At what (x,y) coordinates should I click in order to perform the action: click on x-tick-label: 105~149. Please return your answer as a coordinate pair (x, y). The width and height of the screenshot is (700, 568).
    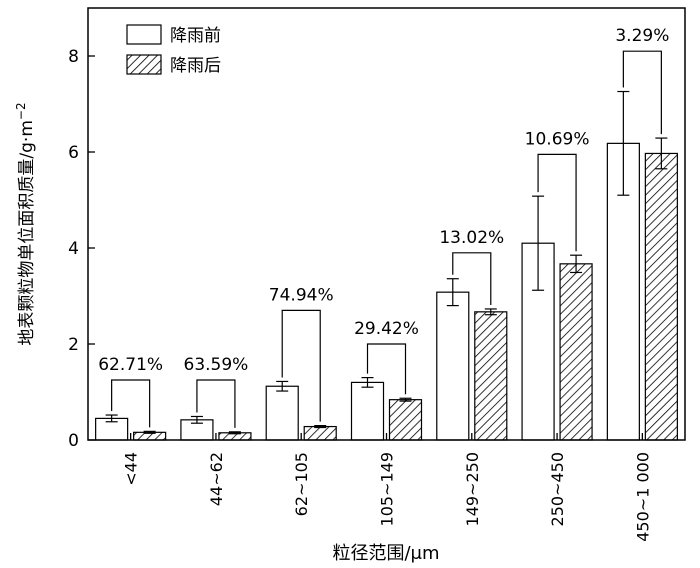
    Looking at the image, I should click on (387, 489).